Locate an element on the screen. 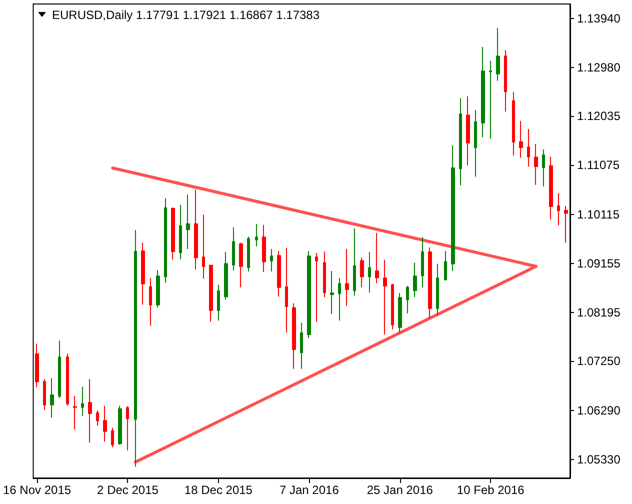 Image resolution: width=632 pixels, height=504 pixels. x-tick-label: 25 Jan 2016 is located at coordinates (400, 490).